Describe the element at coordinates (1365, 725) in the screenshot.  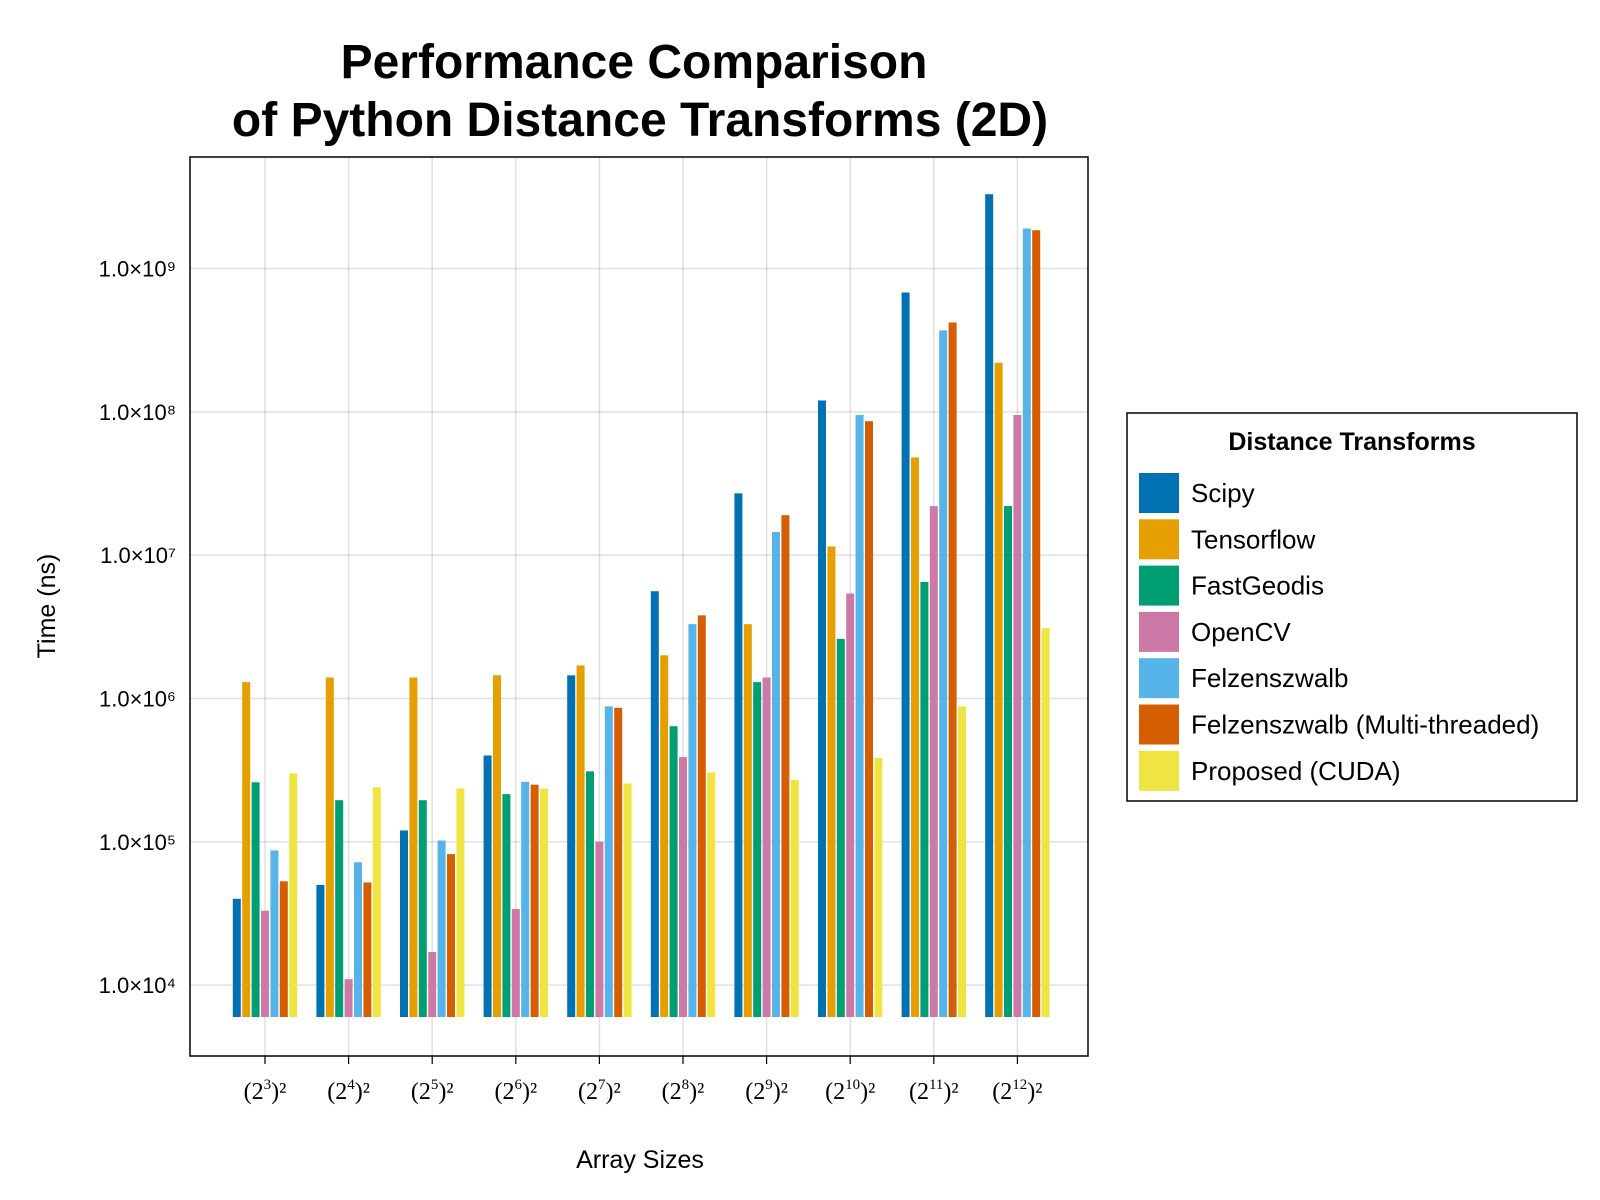
I see `legend-label-5: Felzenszwalb (Multi-threaded)` at that location.